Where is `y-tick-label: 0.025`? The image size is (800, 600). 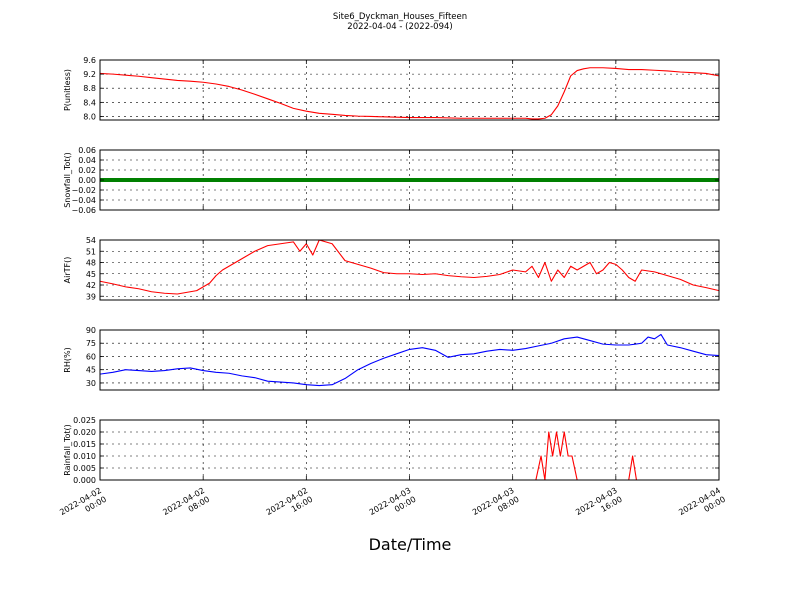 y-tick-label: 0.025 is located at coordinates (84, 420).